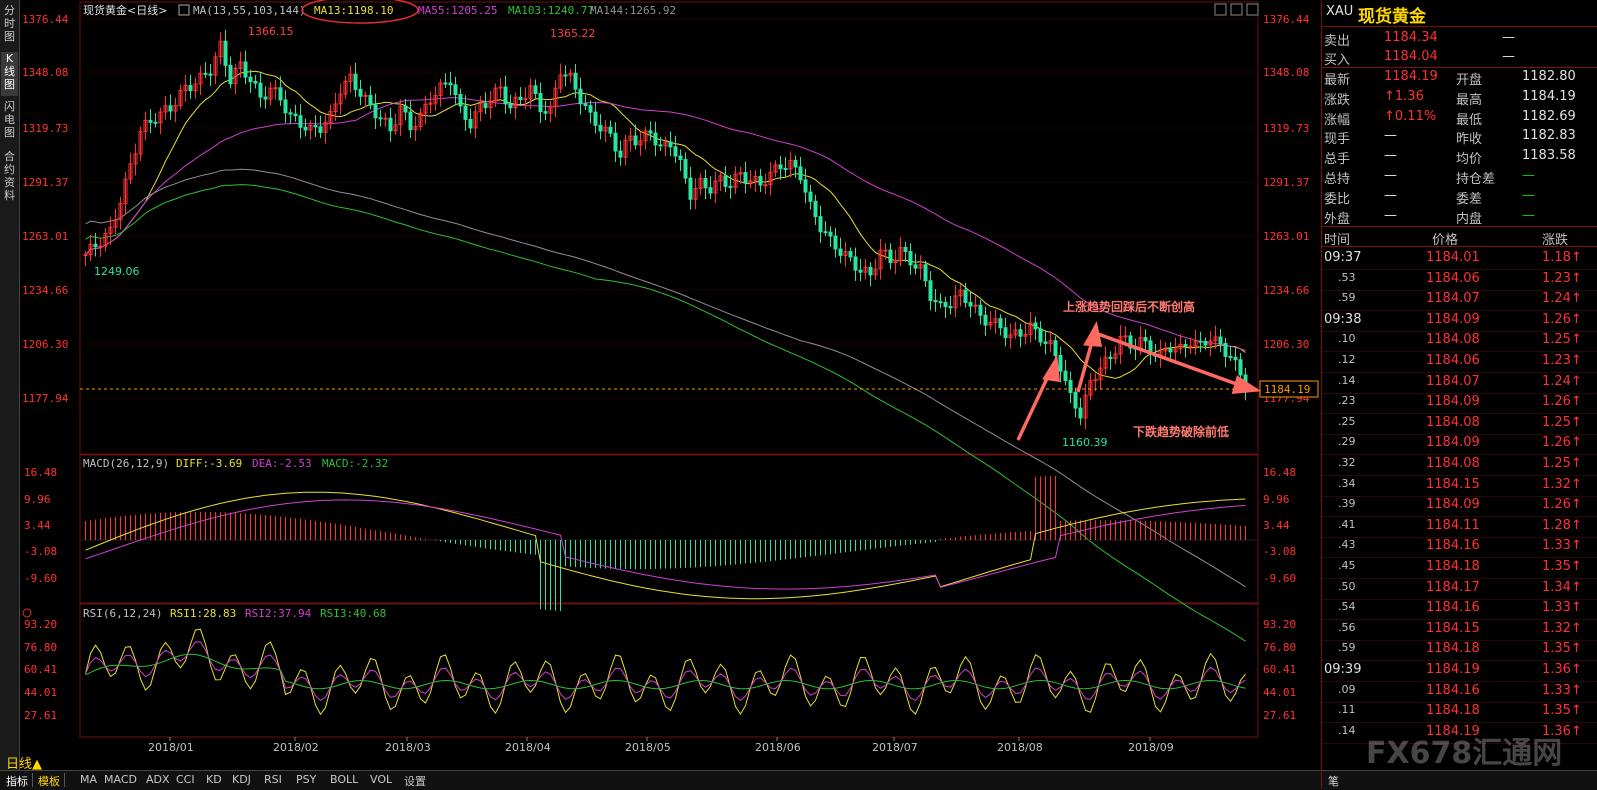 This screenshot has width=1597, height=790. Describe the element at coordinates (40, 624) in the screenshot. I see `rsi-axis-label-left: 93.20` at that location.